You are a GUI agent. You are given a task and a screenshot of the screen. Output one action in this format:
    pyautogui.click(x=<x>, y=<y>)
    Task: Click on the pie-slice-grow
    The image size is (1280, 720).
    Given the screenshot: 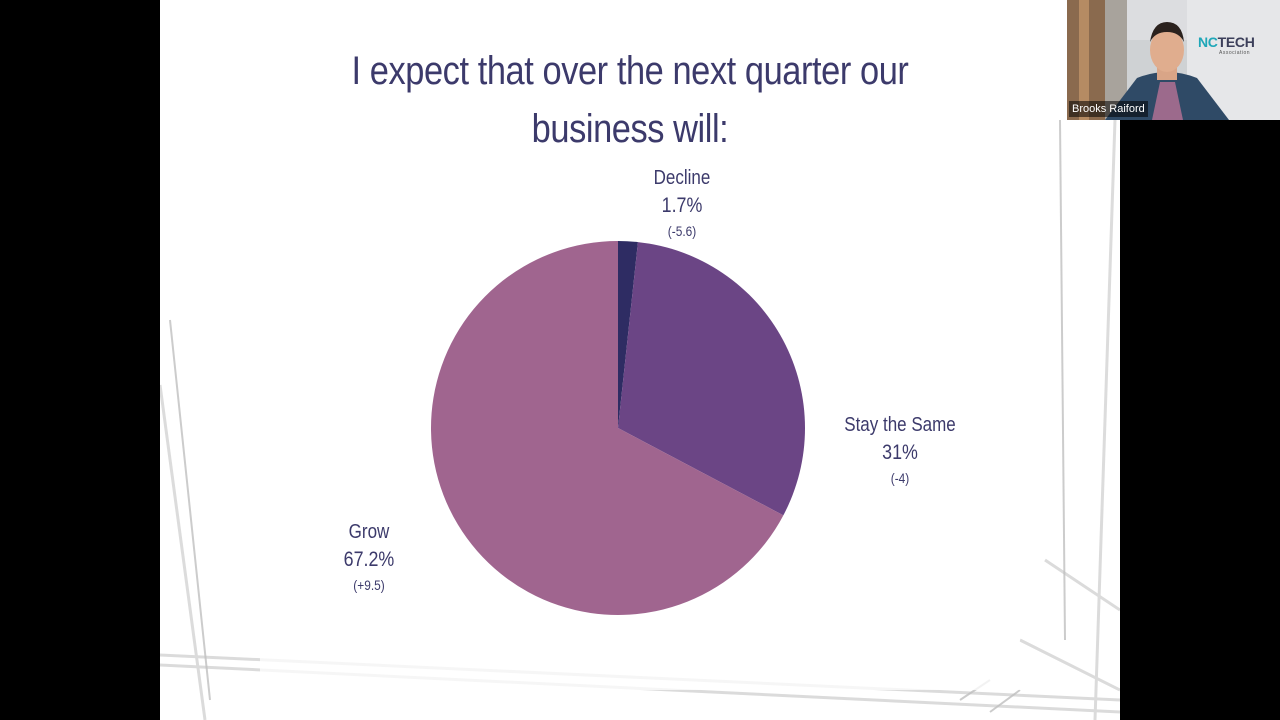 What is the action you would take?
    pyautogui.click(x=607, y=427)
    